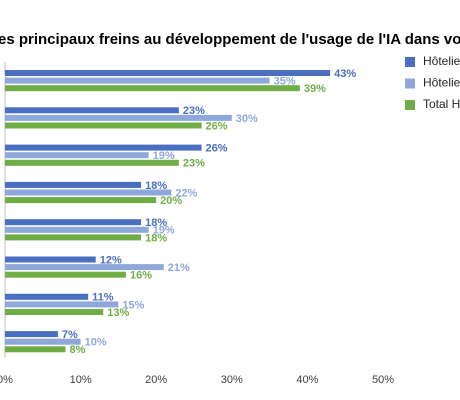 This screenshot has height=400, width=460. I want to click on x-tick-label: 40%, so click(307, 380).